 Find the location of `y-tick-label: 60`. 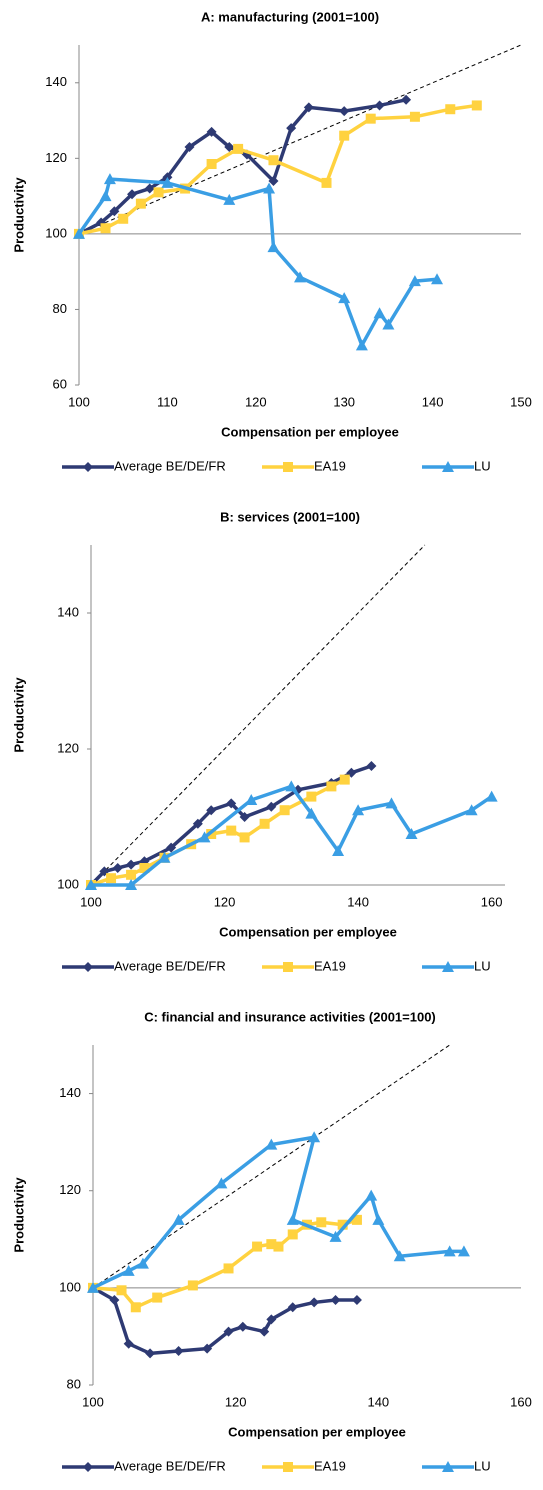

y-tick-label: 60 is located at coordinates (60, 383).